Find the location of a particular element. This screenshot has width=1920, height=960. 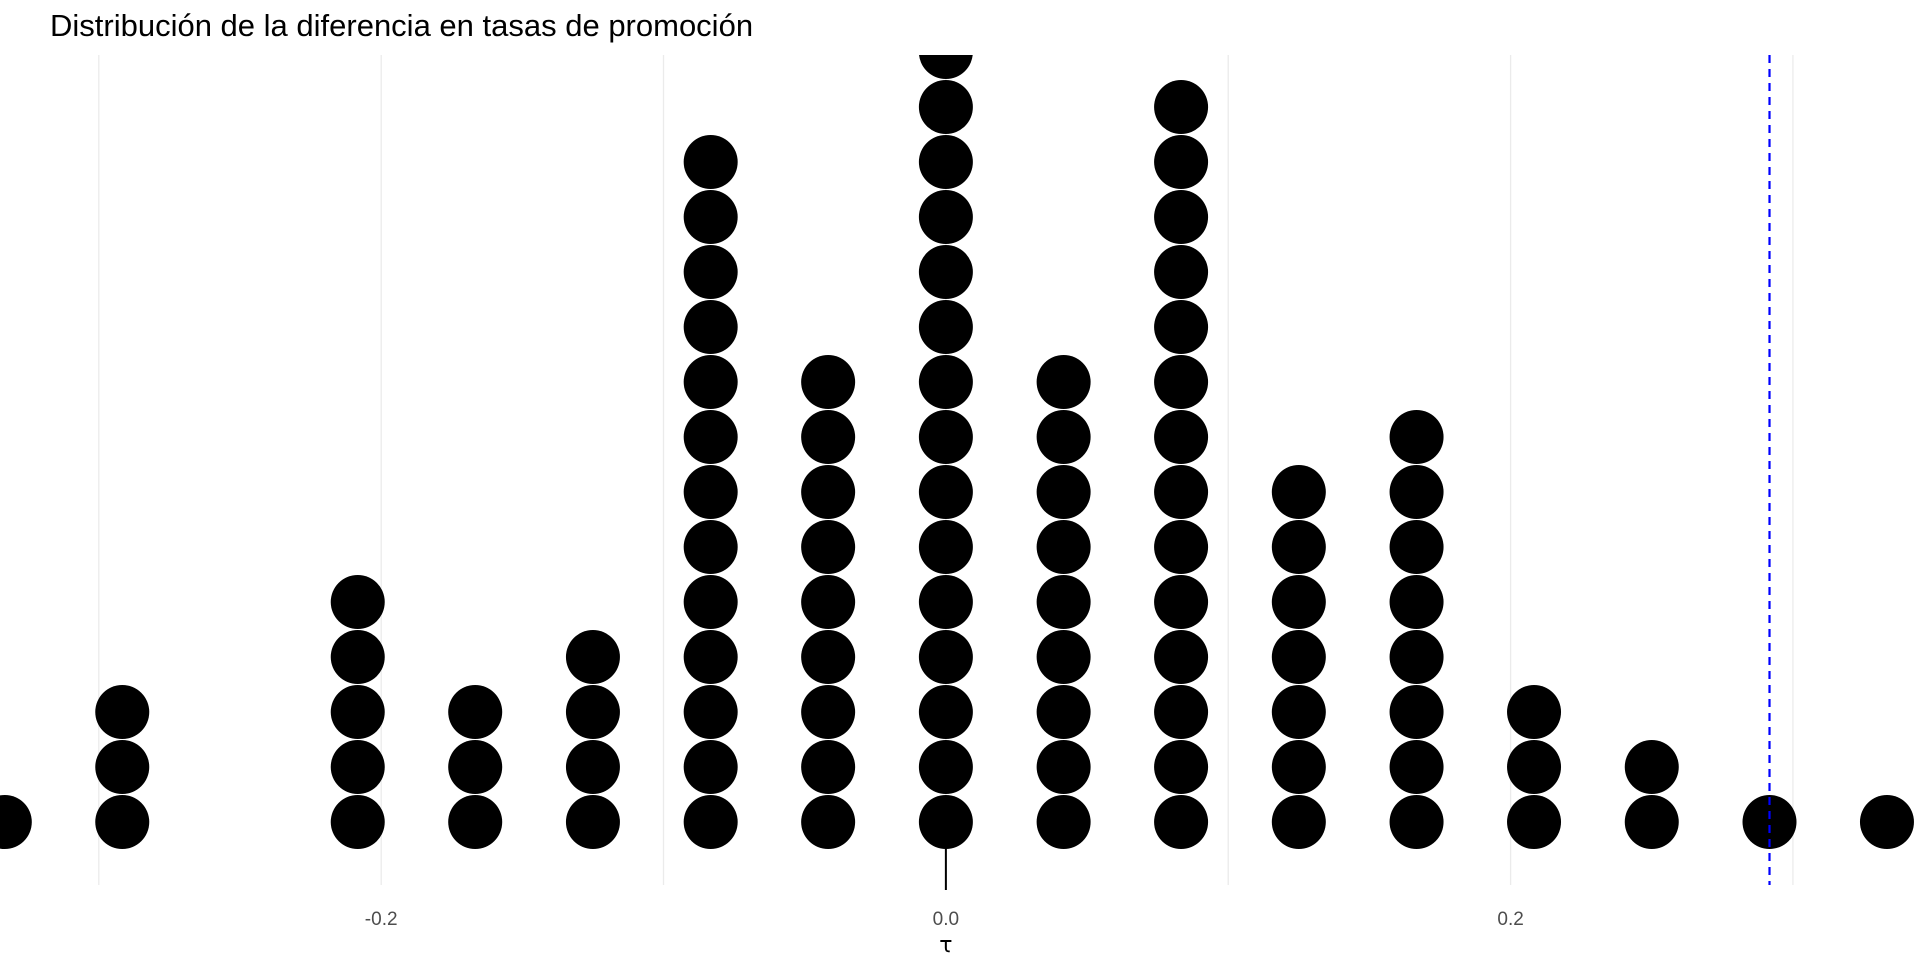

x-tick-label: 0.0 is located at coordinates (946, 919).